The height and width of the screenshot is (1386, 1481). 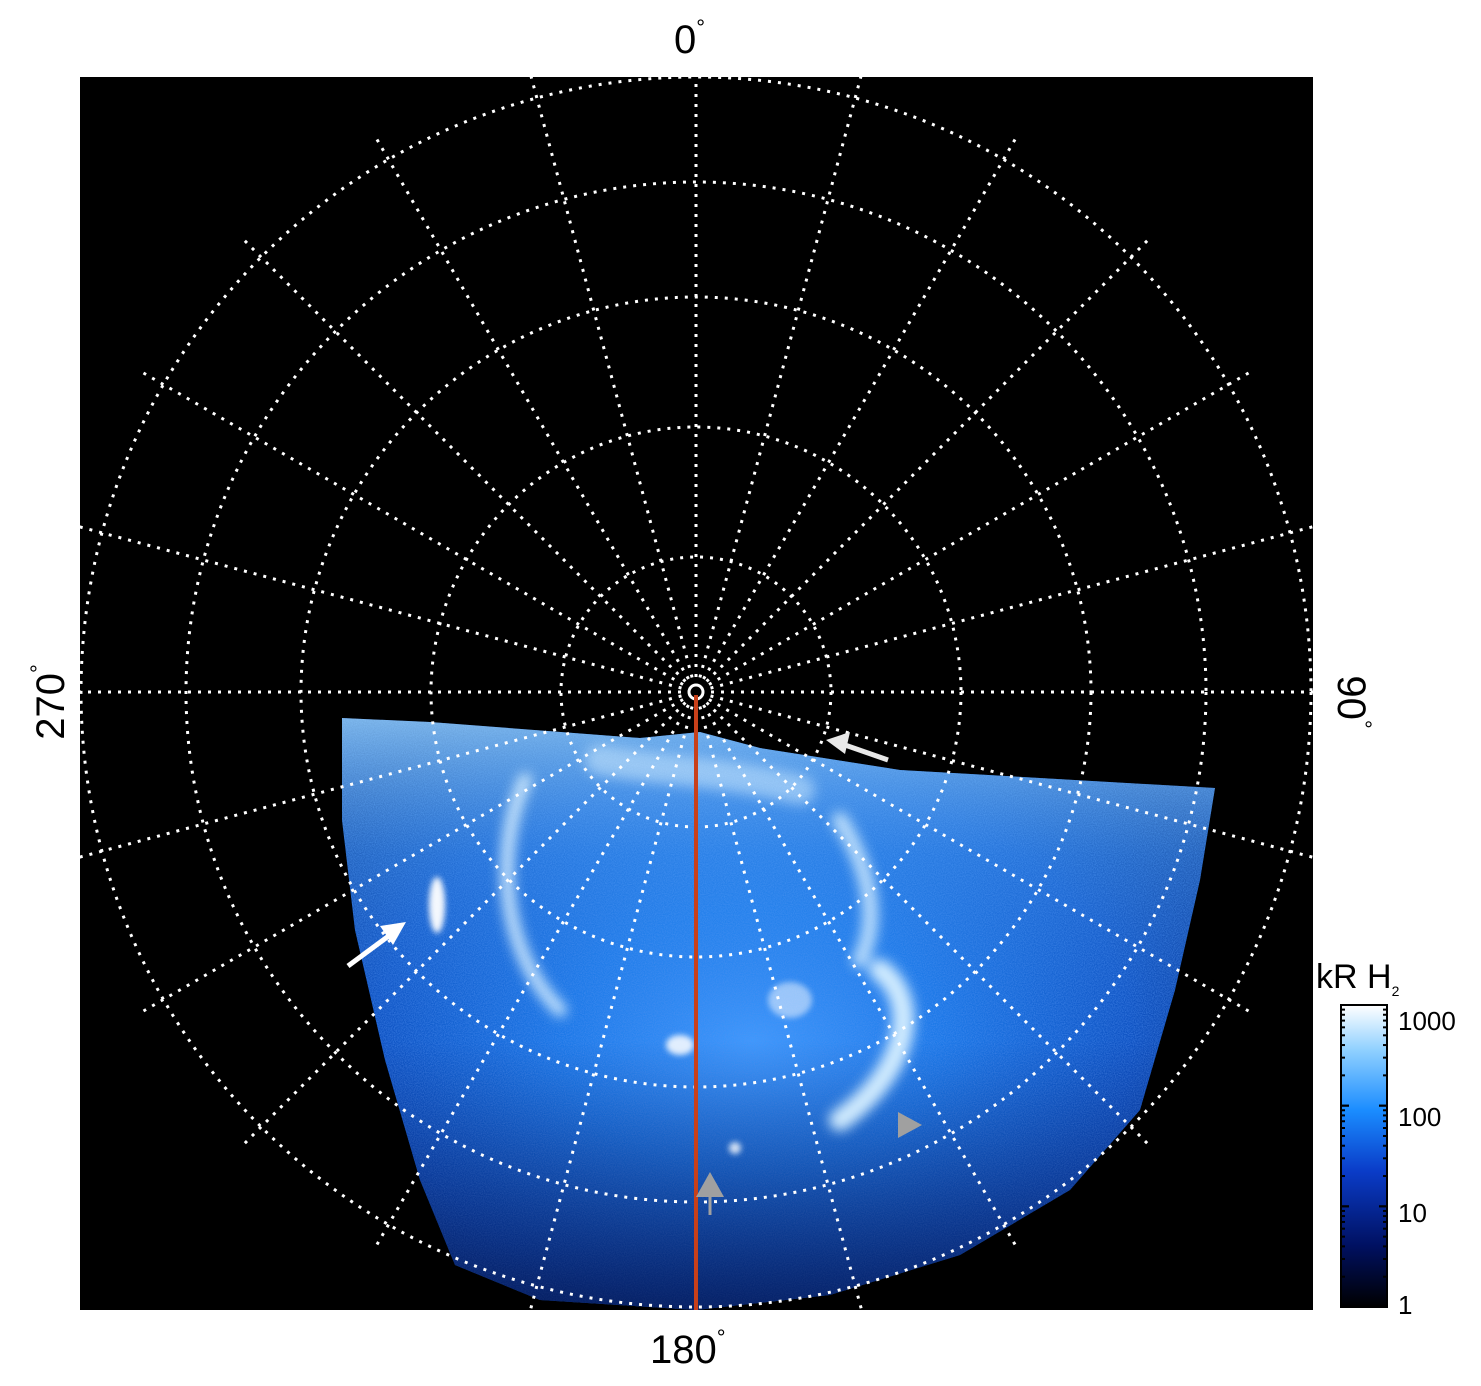 What do you see at coordinates (1405, 1305) in the screenshot?
I see `colorbar-tick-1: 1` at bounding box center [1405, 1305].